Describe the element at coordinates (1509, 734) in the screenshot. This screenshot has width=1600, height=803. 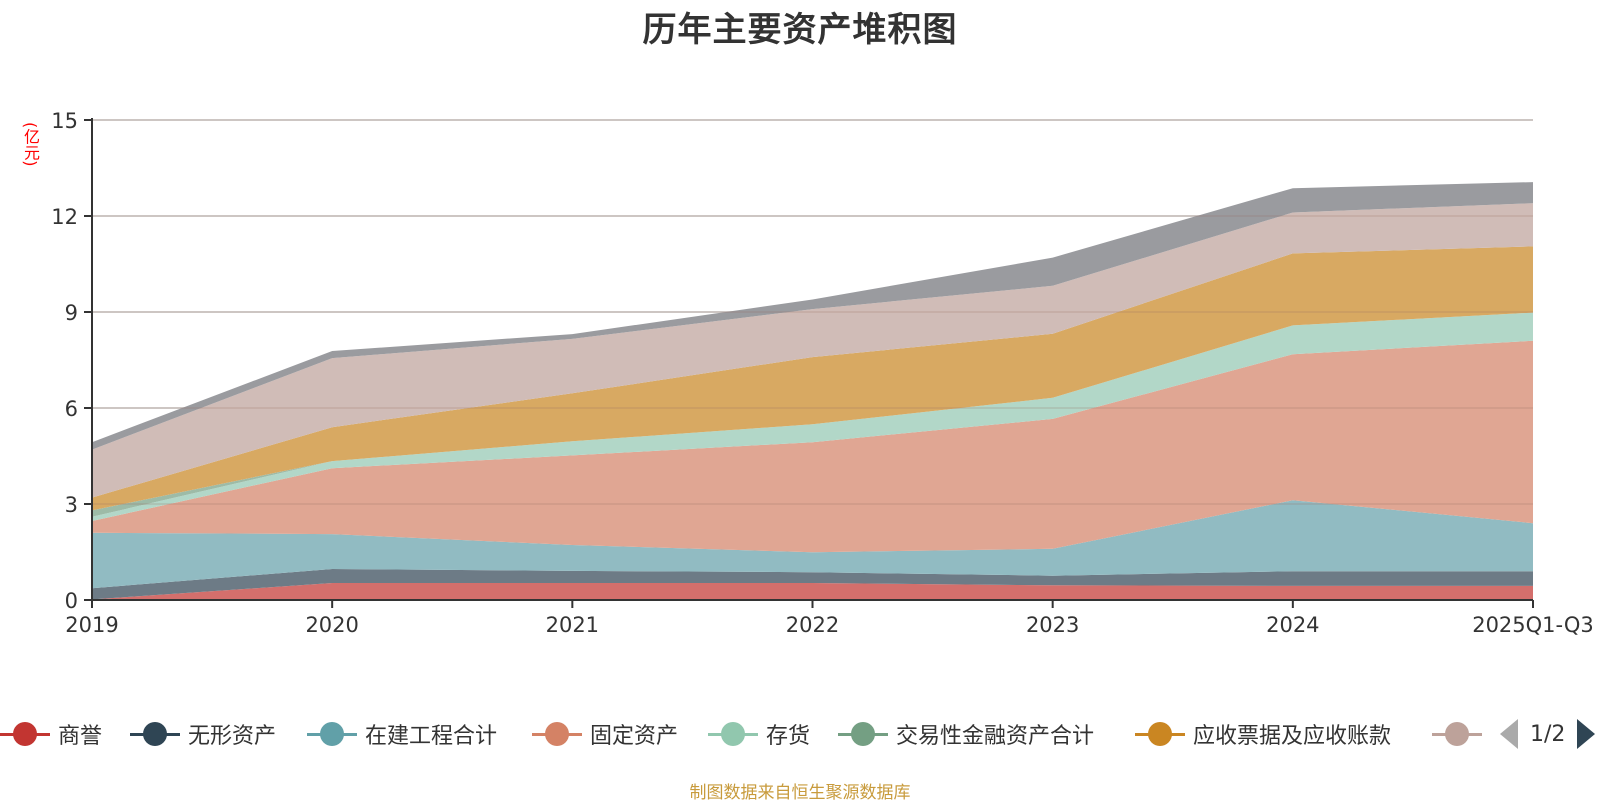
I see `legend-prev-page-icon` at that location.